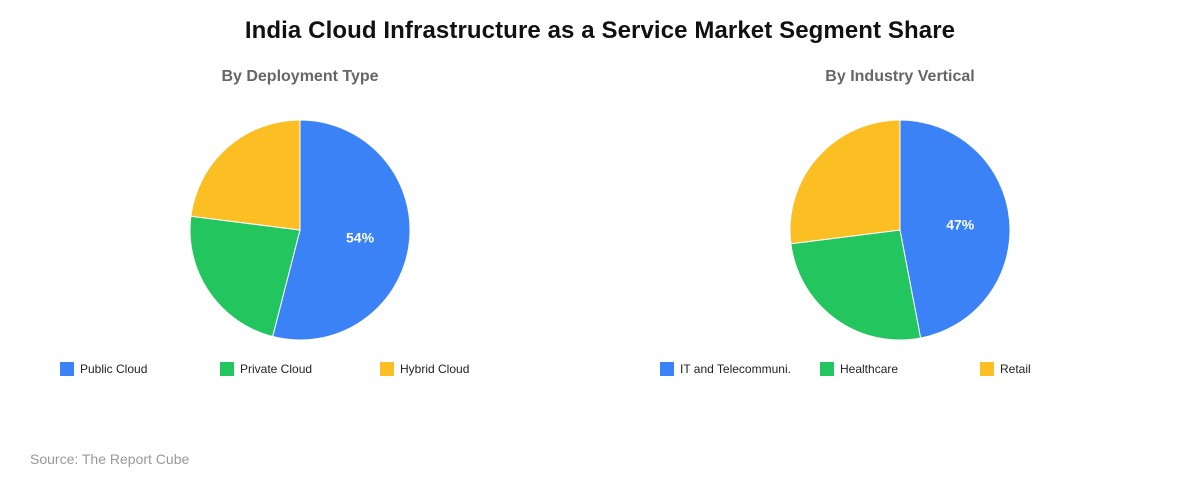  What do you see at coordinates (900, 76) in the screenshot?
I see `chart-title: By Industry Vertical` at bounding box center [900, 76].